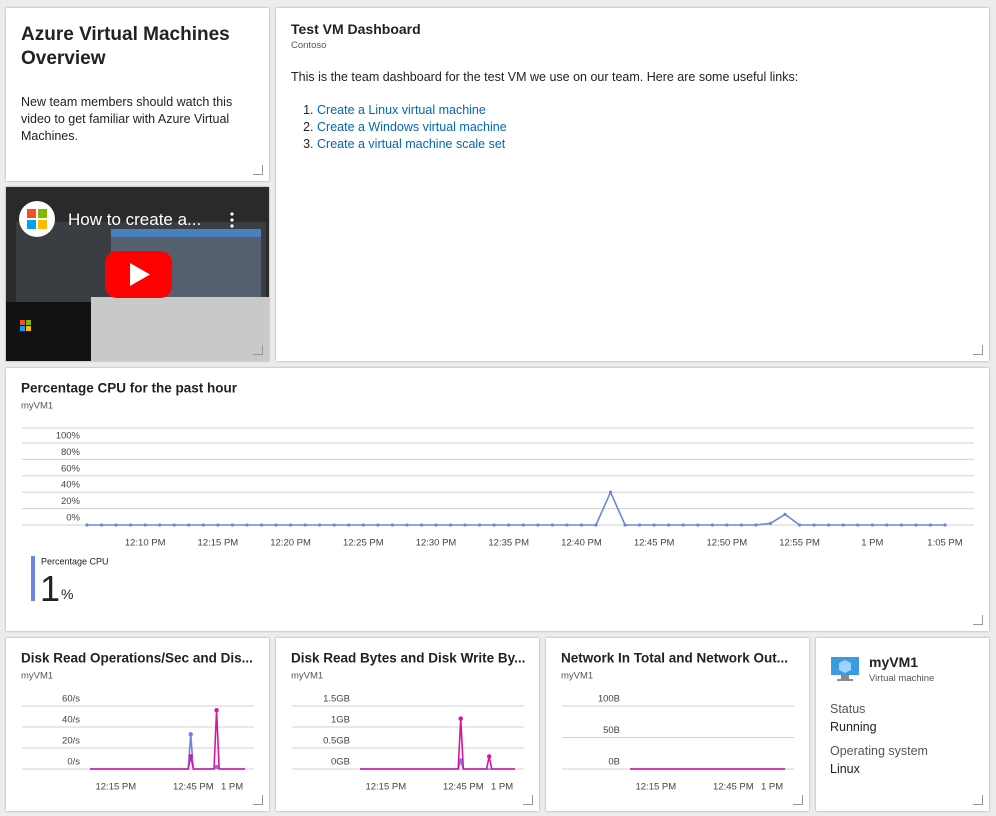  Describe the element at coordinates (48, 331) in the screenshot. I see `video-brand-box` at that location.